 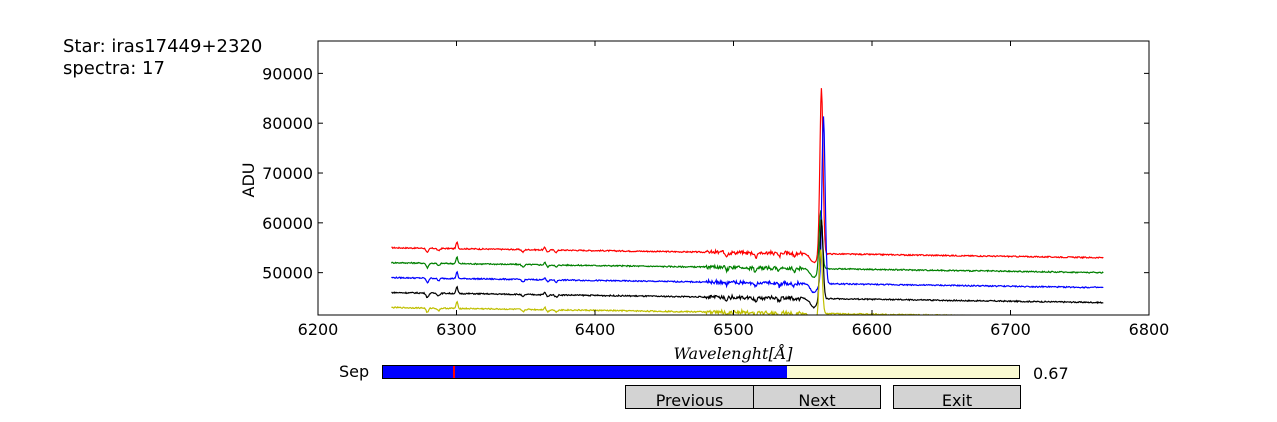 I want to click on next-button: Next, so click(x=817, y=397).